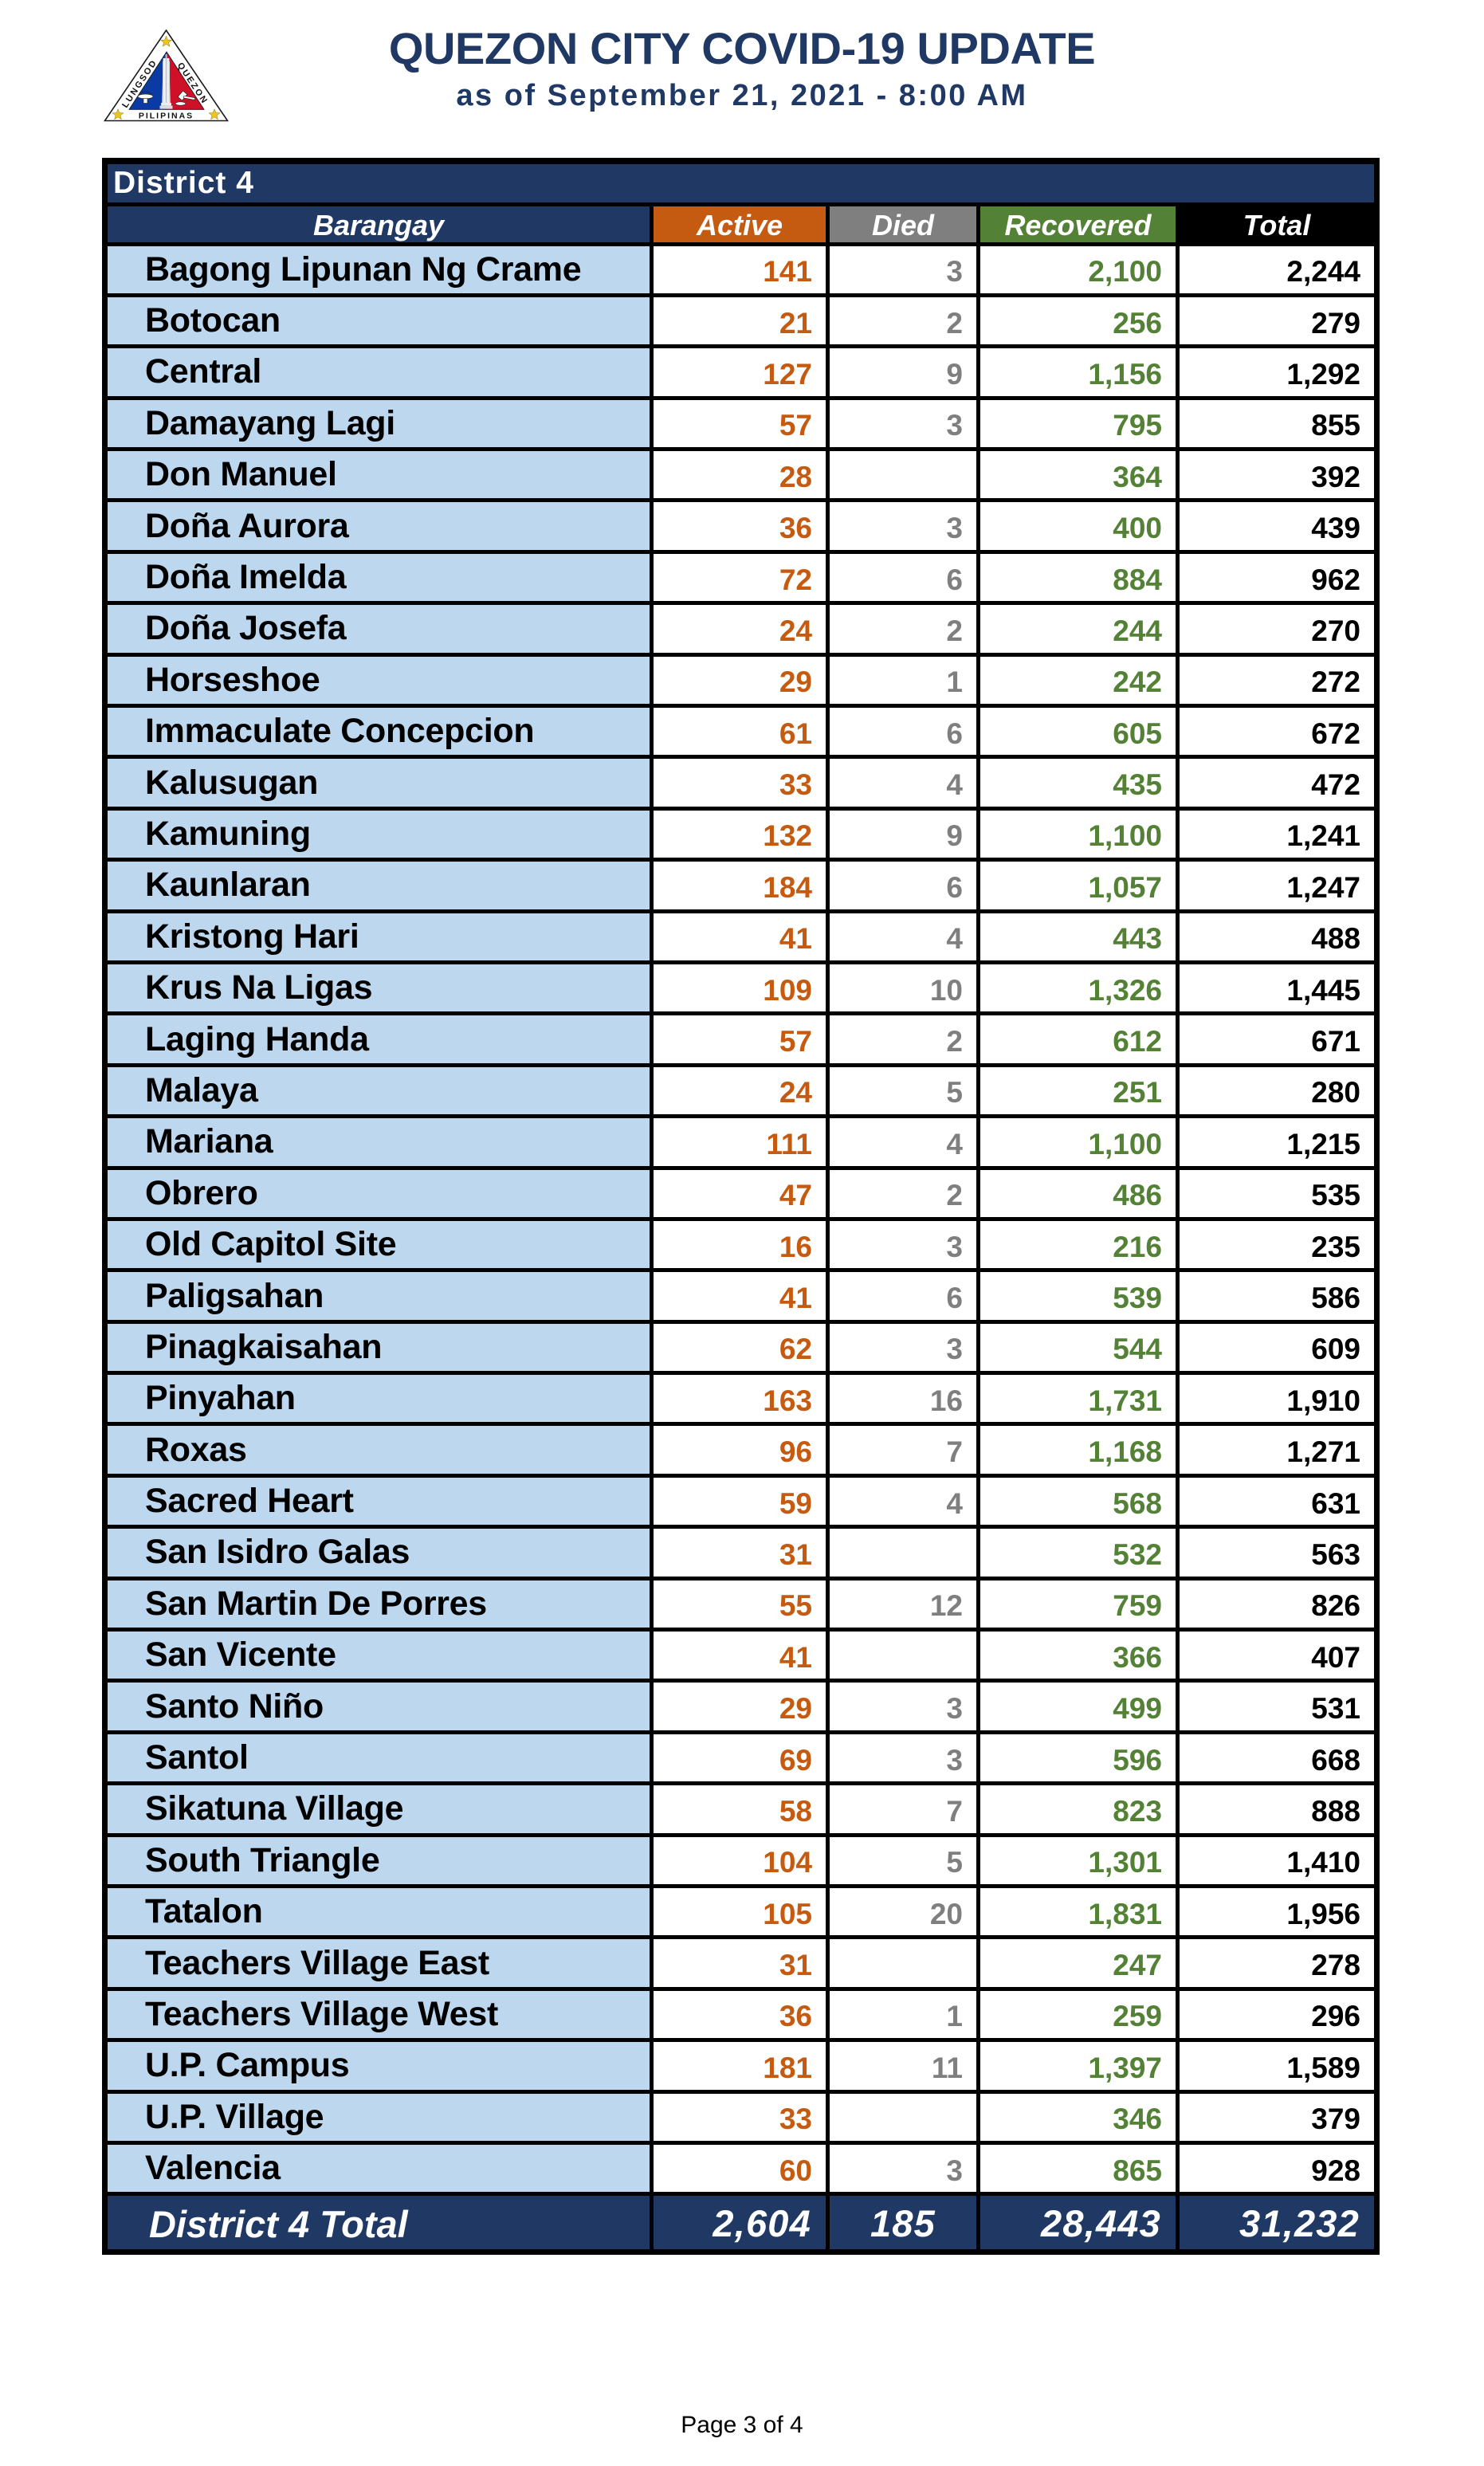 This screenshot has width=1484, height=2466. What do you see at coordinates (166, 116) in the screenshot?
I see `svg-text: PILIPINAS` at bounding box center [166, 116].